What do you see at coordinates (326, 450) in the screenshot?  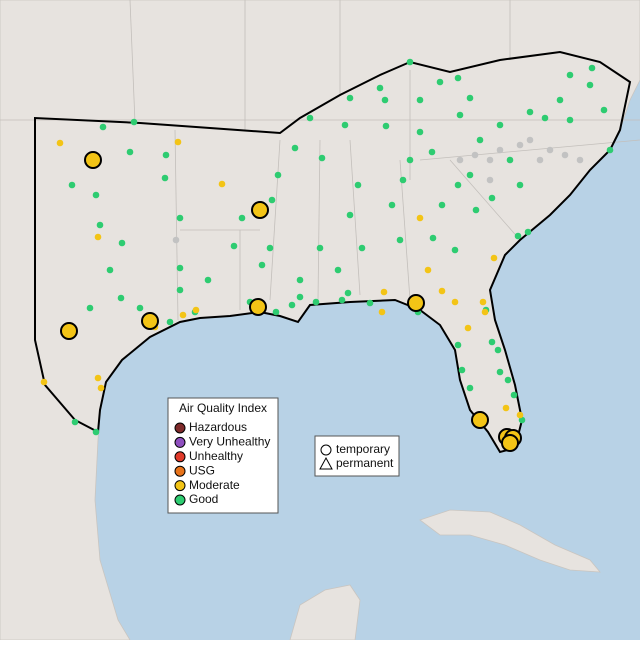 I see `circle-symbol` at bounding box center [326, 450].